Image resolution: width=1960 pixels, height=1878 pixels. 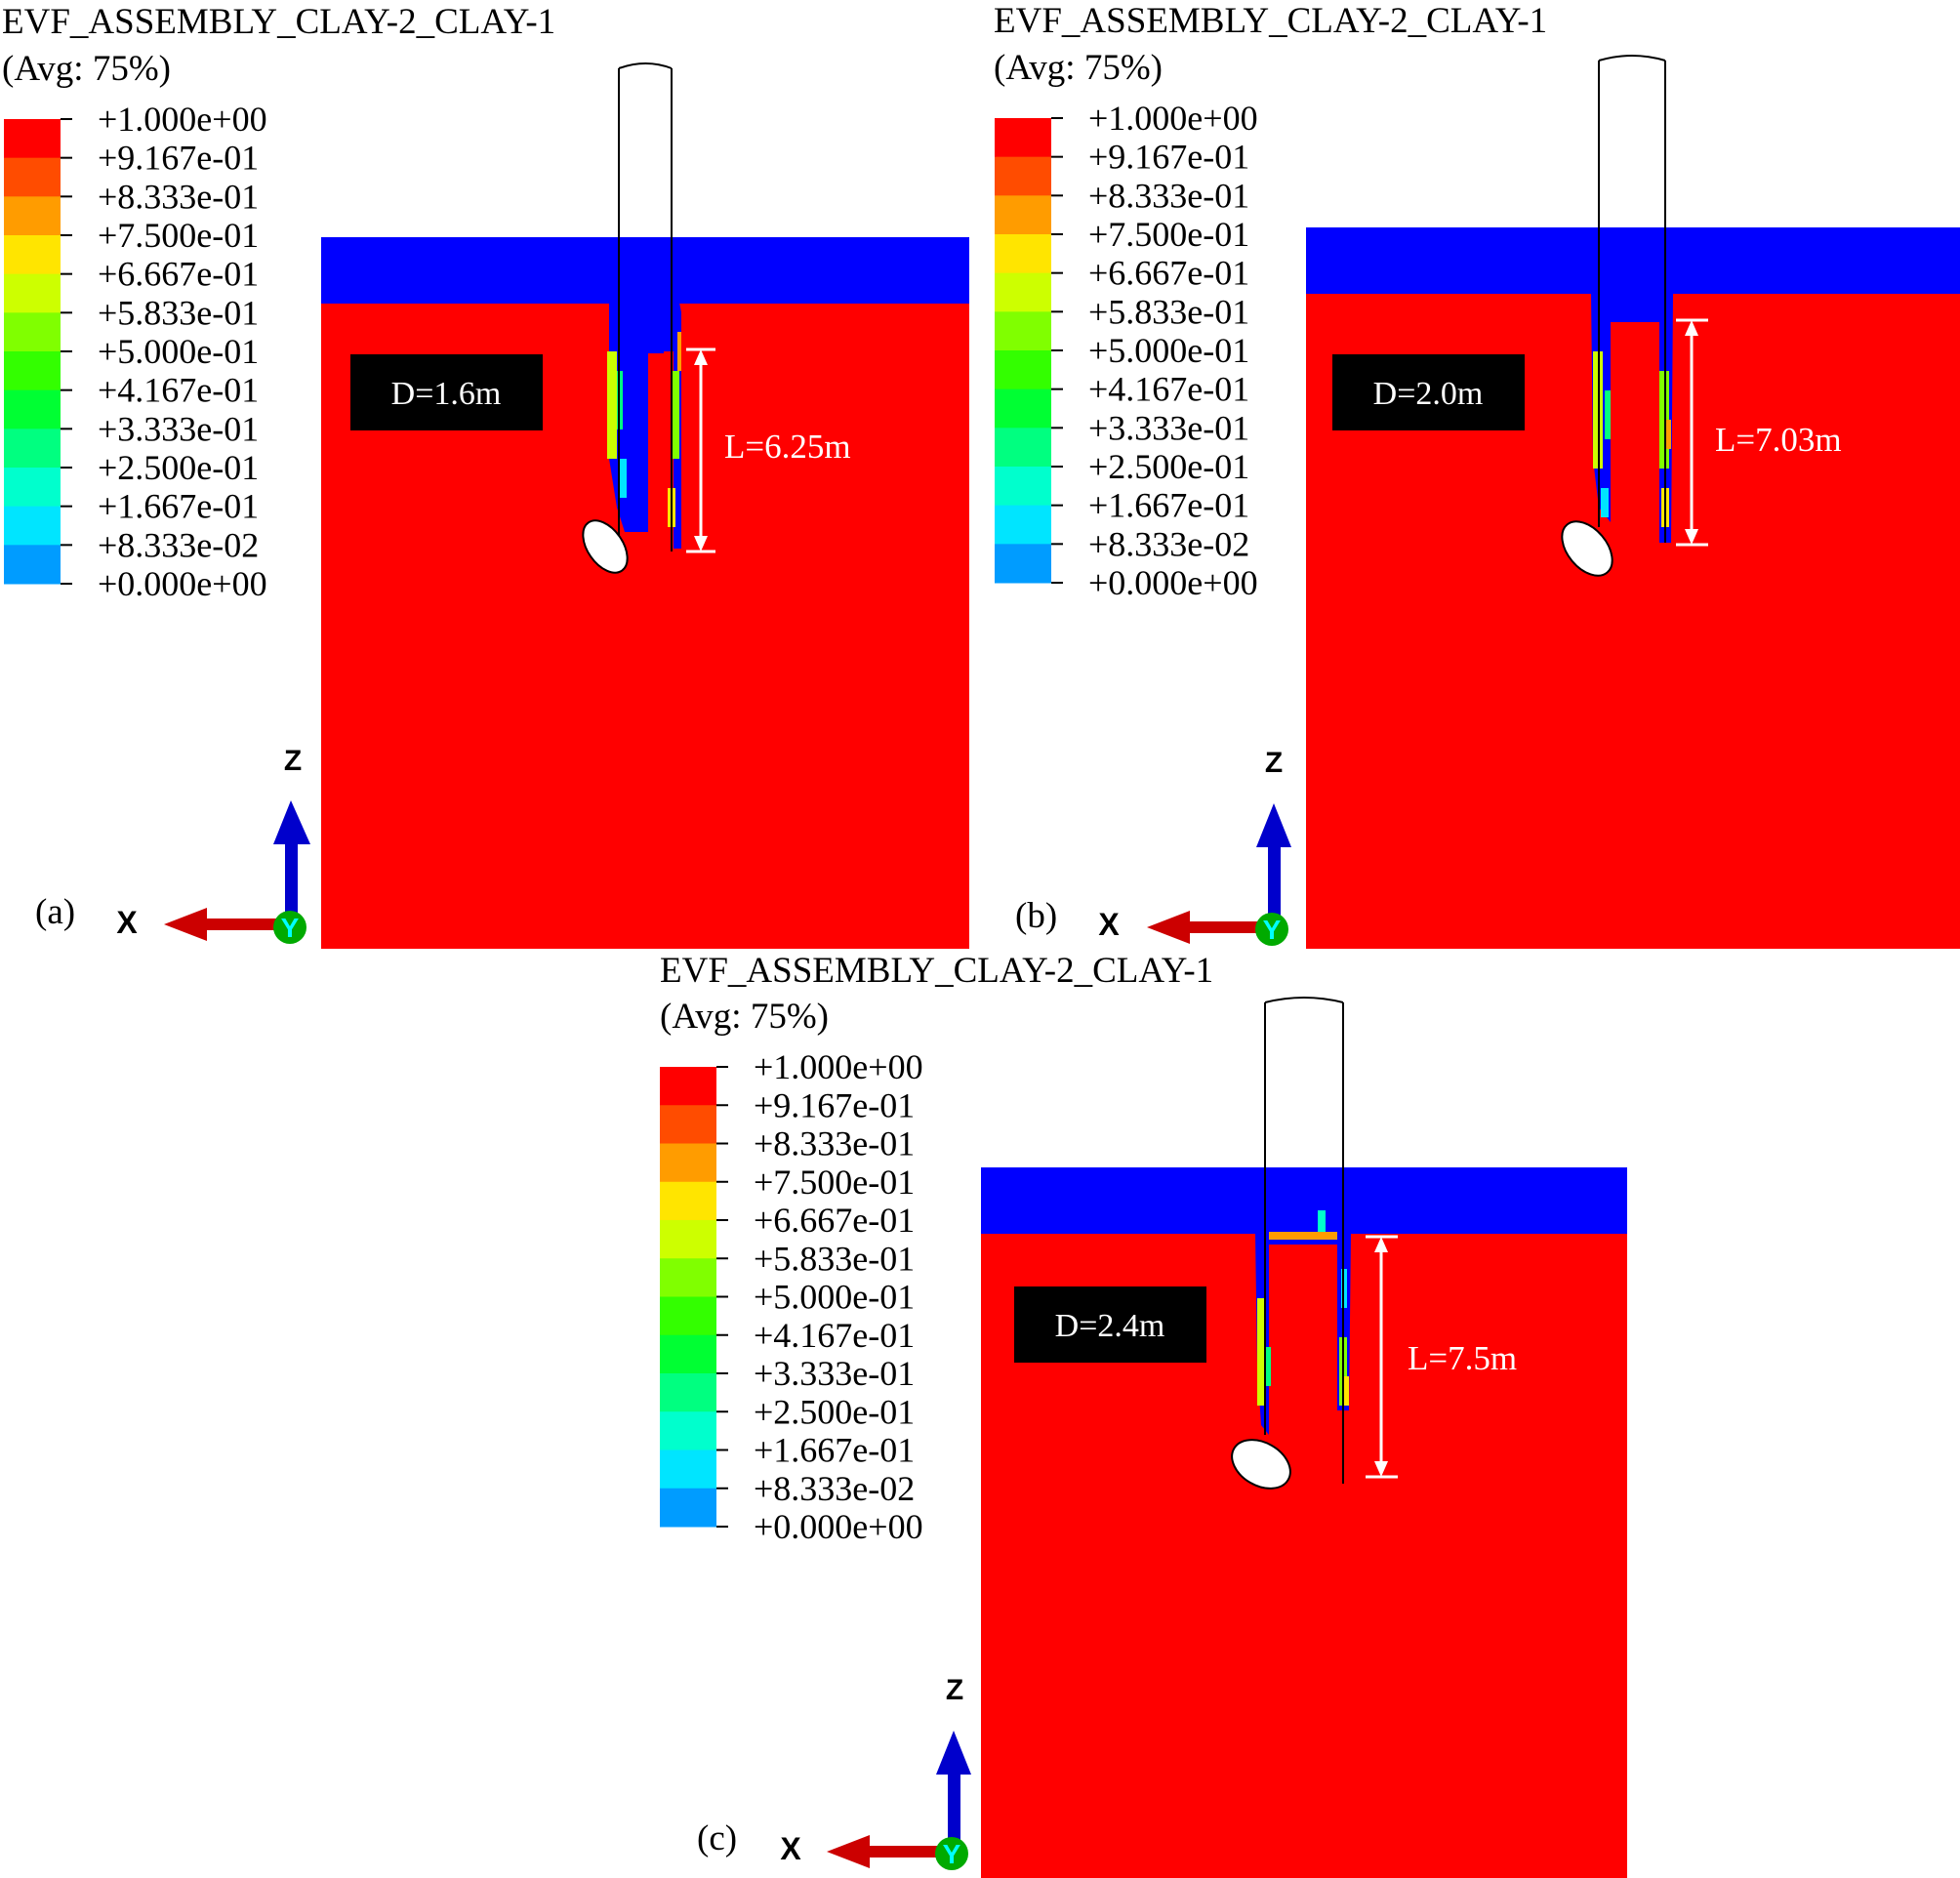 What do you see at coordinates (717, 1838) in the screenshot?
I see `panel-label: (c)` at bounding box center [717, 1838].